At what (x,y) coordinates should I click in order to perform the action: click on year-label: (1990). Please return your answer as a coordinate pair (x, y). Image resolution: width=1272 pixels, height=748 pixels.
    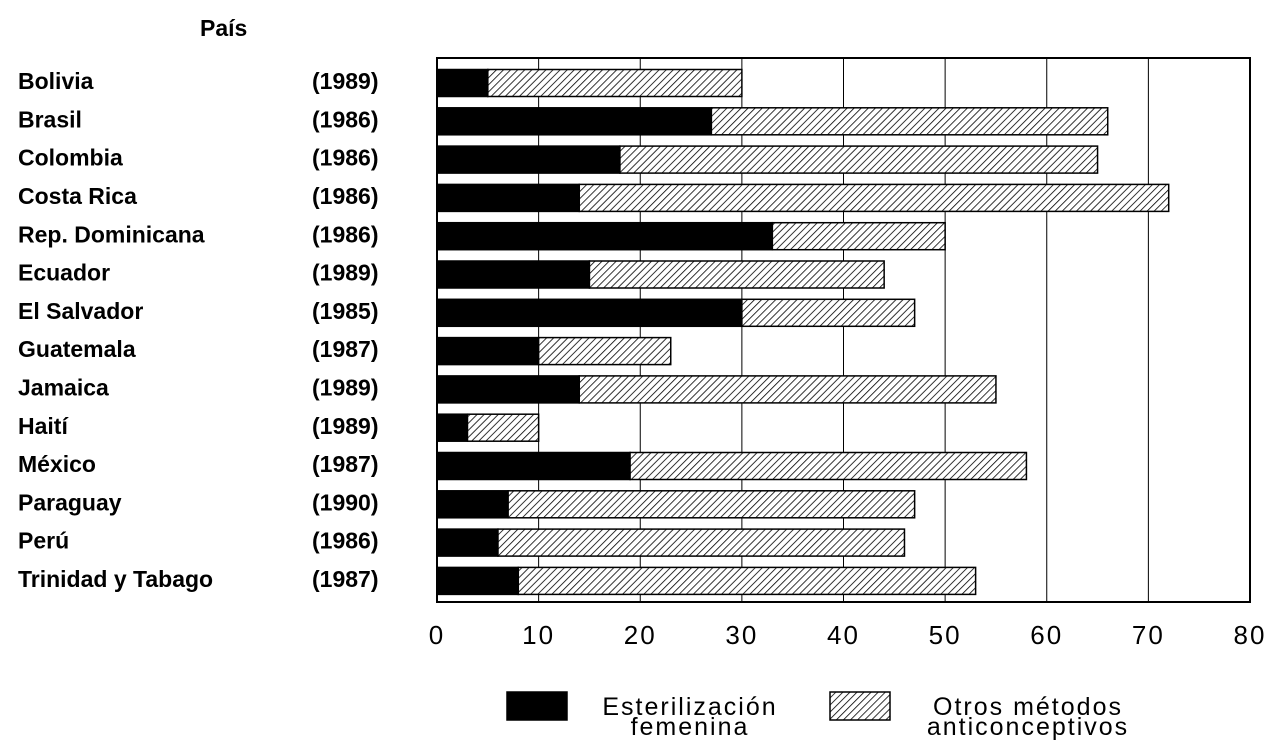
    Looking at the image, I should click on (345, 502).